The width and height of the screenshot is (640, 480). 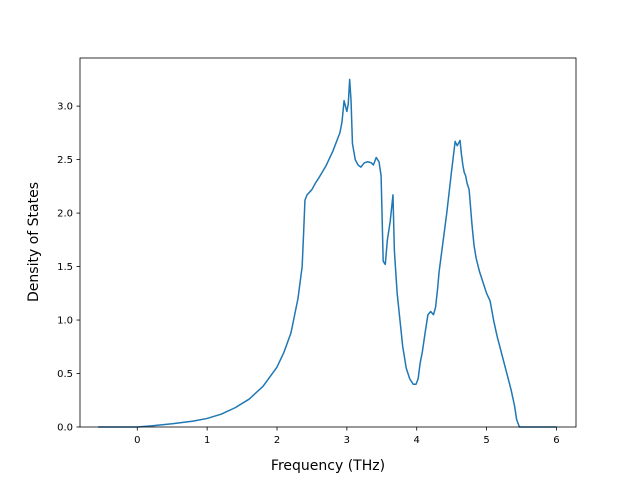 What do you see at coordinates (137, 440) in the screenshot?
I see `x-tick-label: 0` at bounding box center [137, 440].